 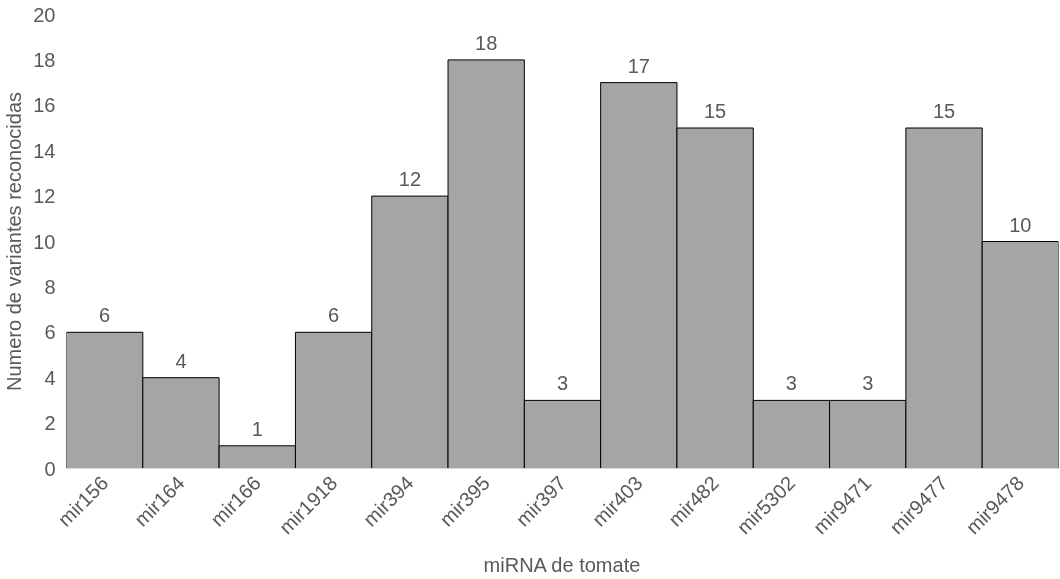 What do you see at coordinates (410, 179) in the screenshot?
I see `data-label: 12` at bounding box center [410, 179].